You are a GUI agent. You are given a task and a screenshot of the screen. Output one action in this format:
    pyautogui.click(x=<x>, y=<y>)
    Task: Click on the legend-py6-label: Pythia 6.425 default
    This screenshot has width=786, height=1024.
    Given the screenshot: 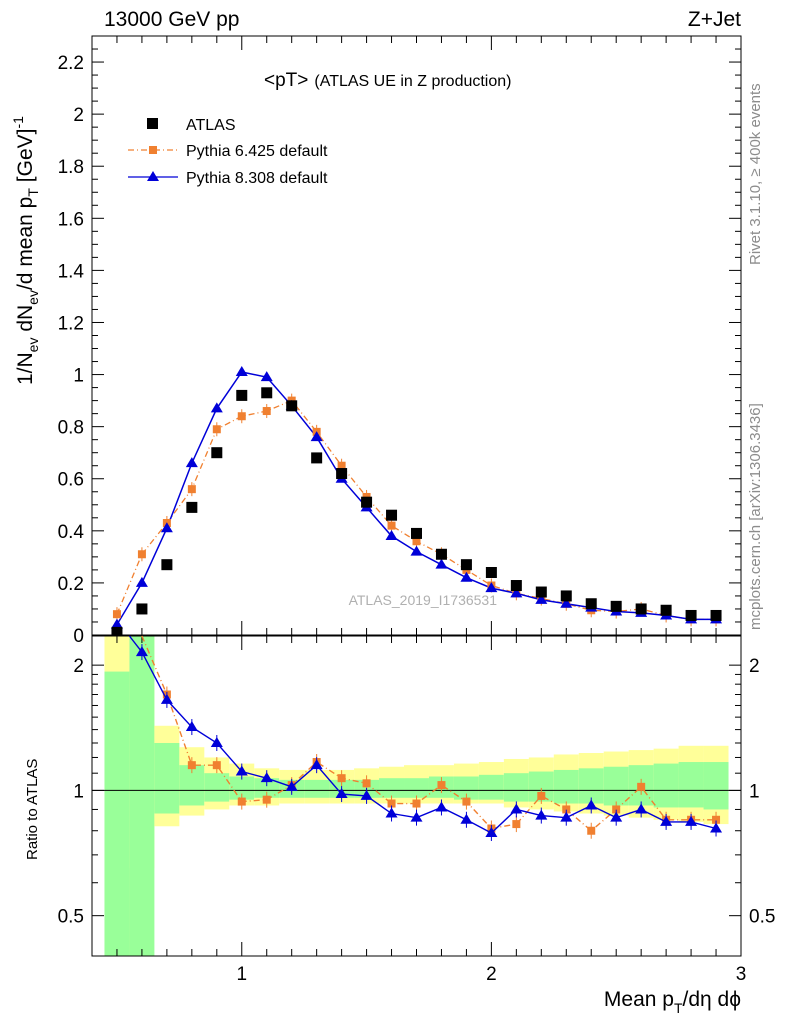 What is the action you would take?
    pyautogui.click(x=257, y=151)
    